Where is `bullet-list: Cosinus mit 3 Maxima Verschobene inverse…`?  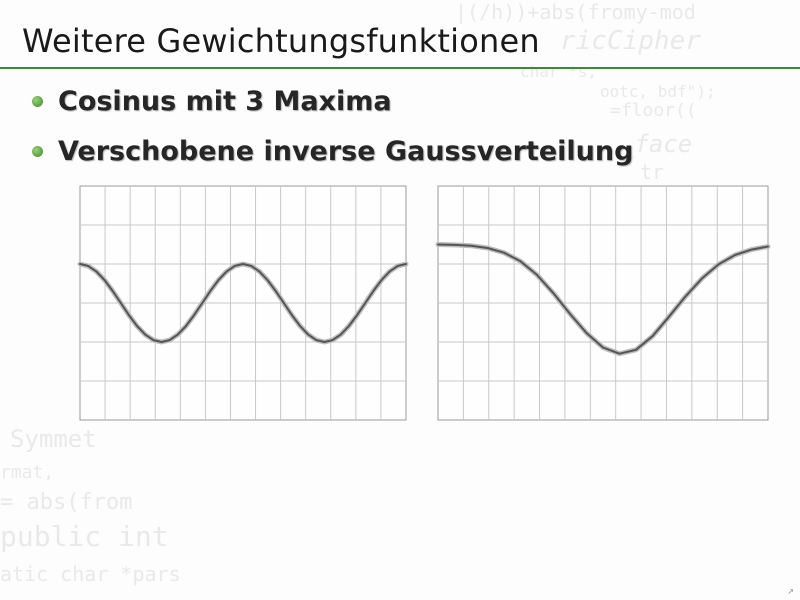 bullet-list: Cosinus mit 3 Maxima Verschobene inverse… is located at coordinates (332, 132).